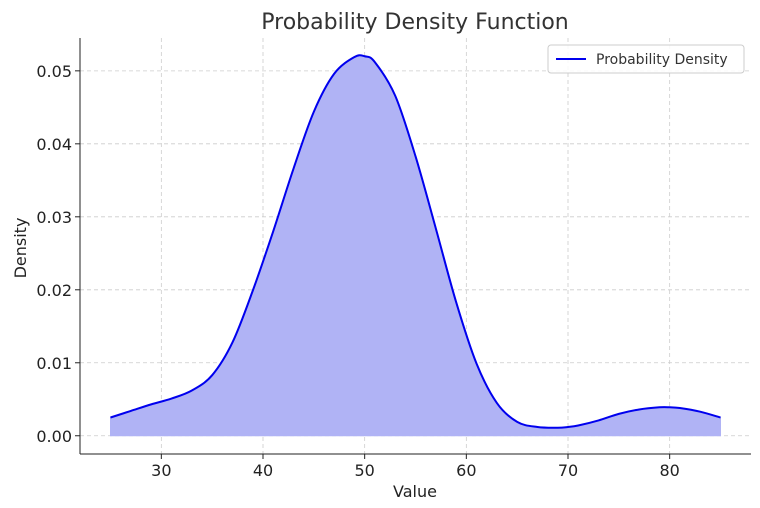 This screenshot has height=508, width=760. Describe the element at coordinates (662, 60) in the screenshot. I see `legend-label: Probability Density` at that location.